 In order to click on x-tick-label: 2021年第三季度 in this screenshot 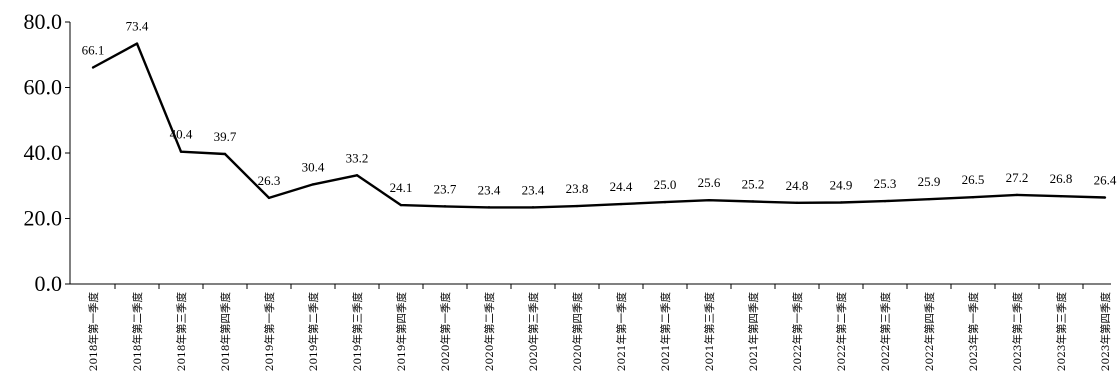, I will do `click(709, 332)`.